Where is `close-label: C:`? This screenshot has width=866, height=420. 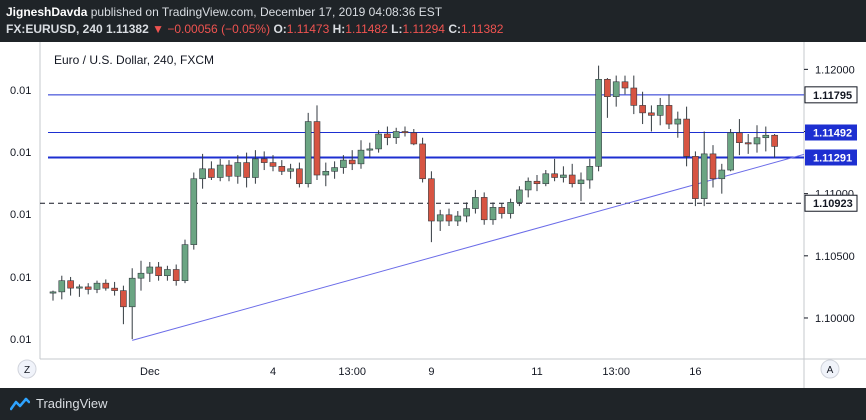 close-label: C: is located at coordinates (454, 29).